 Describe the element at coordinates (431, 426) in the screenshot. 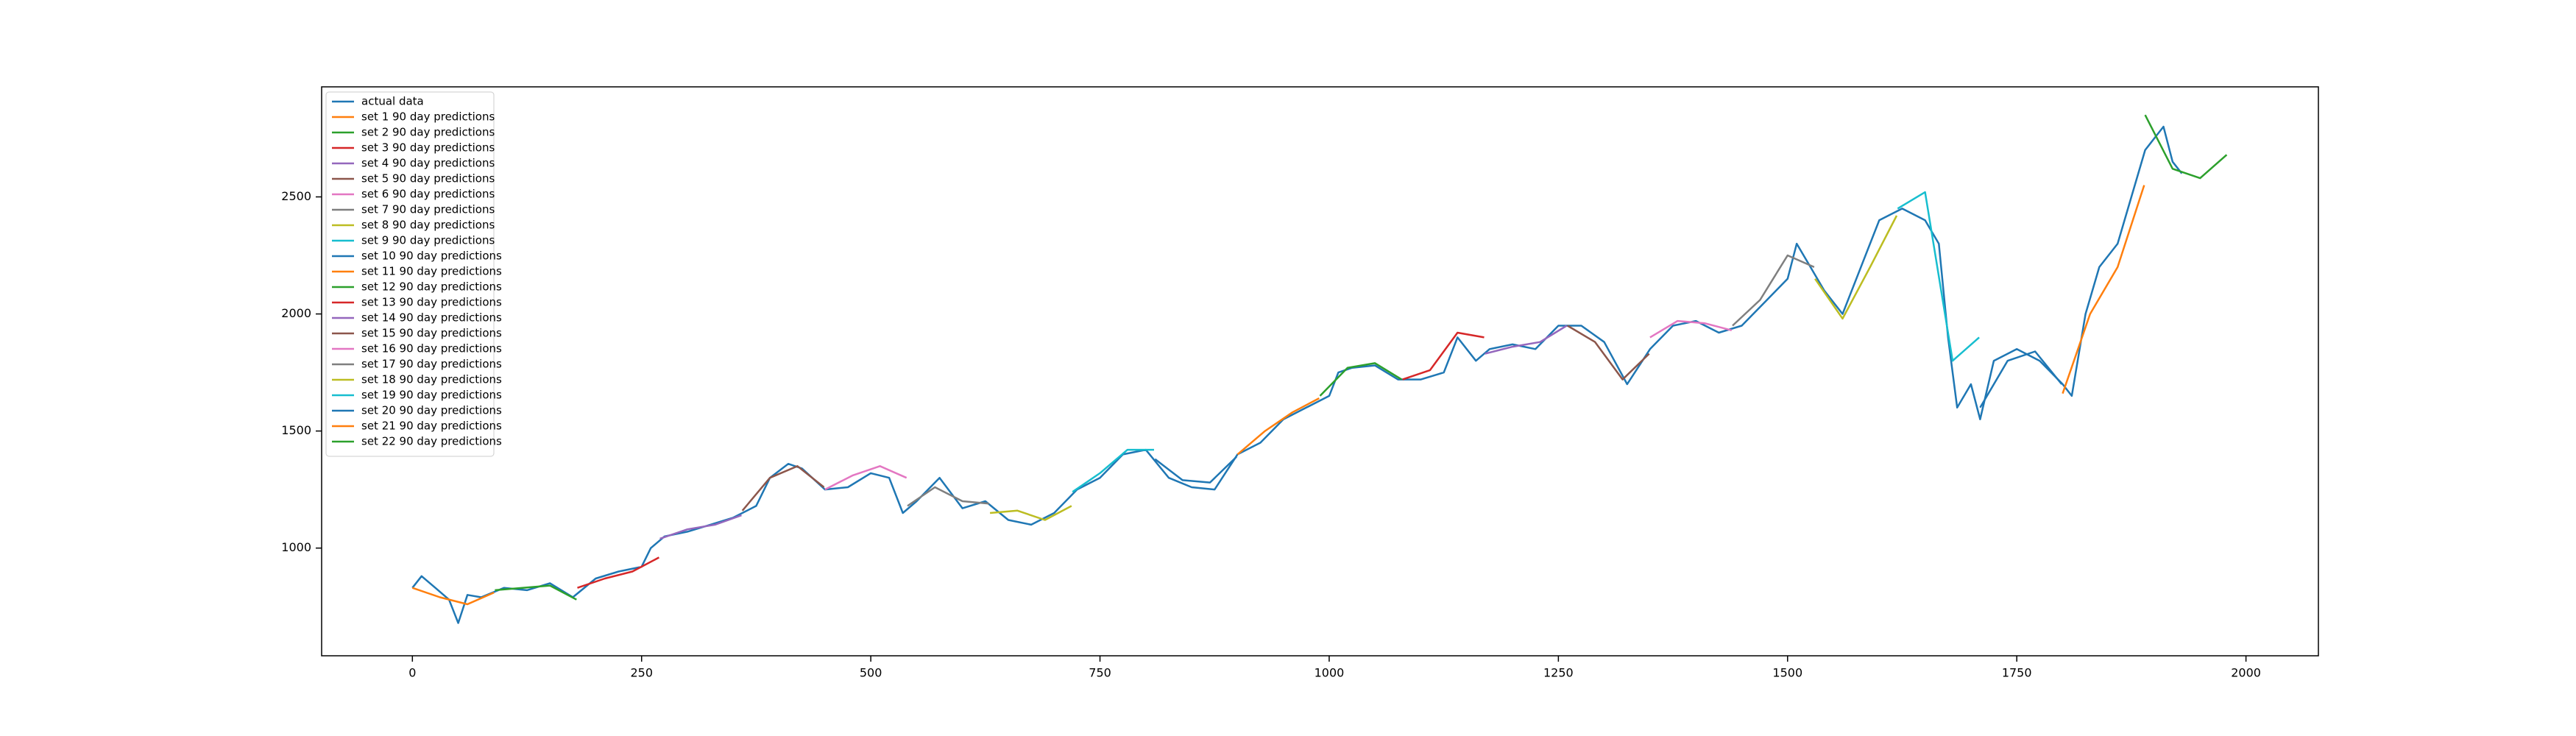

I see `legend-label: set 21 90 day predictions` at that location.